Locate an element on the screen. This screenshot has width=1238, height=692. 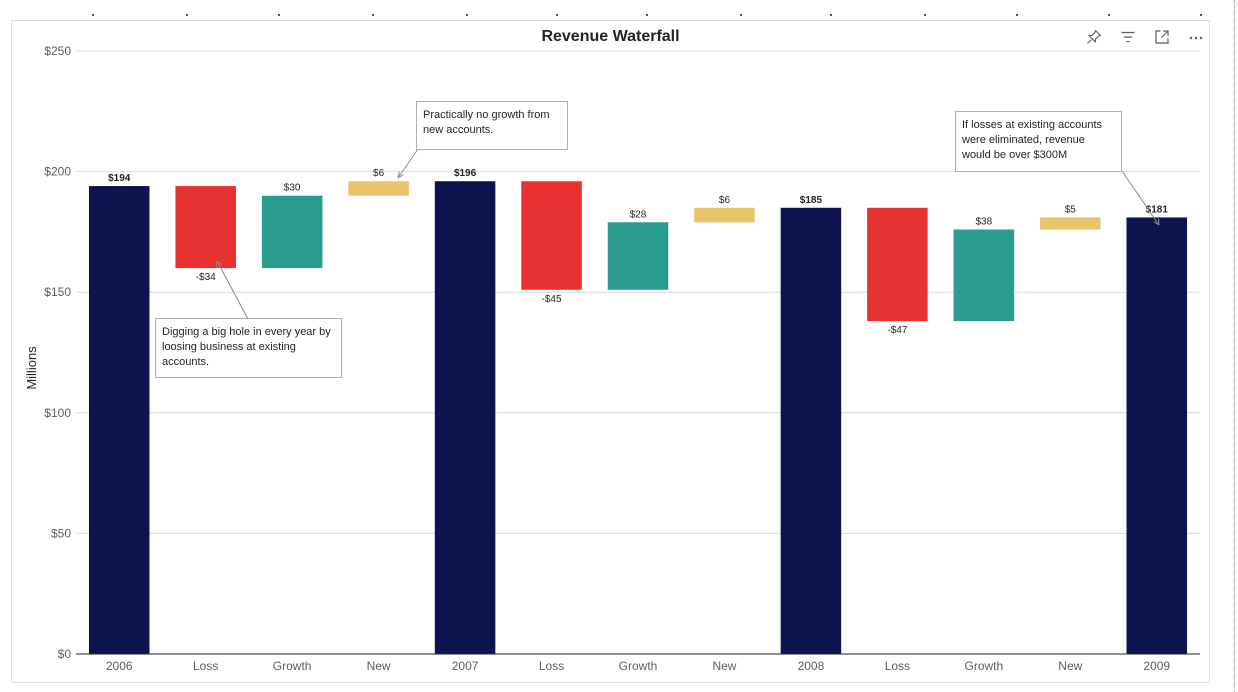
focus-mode-icon is located at coordinates (1162, 37).